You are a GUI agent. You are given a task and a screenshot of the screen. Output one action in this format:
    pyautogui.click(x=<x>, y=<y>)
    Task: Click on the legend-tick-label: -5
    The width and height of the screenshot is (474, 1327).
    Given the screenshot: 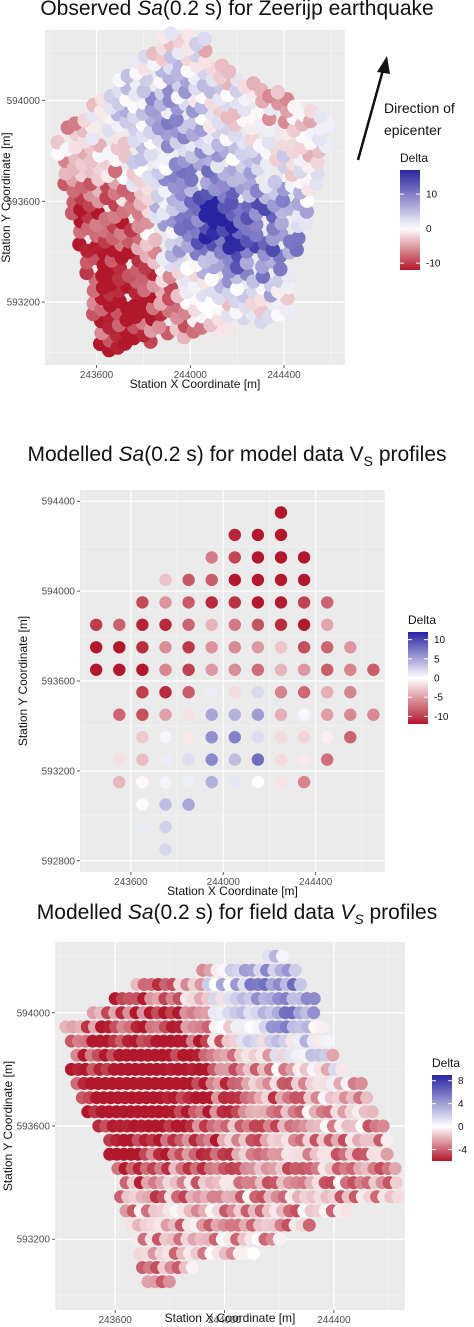 What is the action you would take?
    pyautogui.click(x=438, y=698)
    